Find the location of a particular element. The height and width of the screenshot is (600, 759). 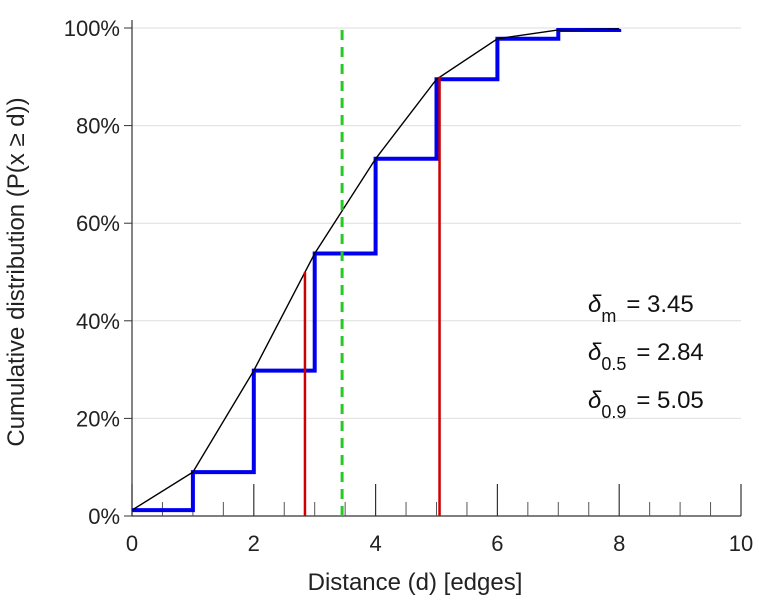

delta-annotation: δ0.5 = 2.84 is located at coordinates (646, 356).